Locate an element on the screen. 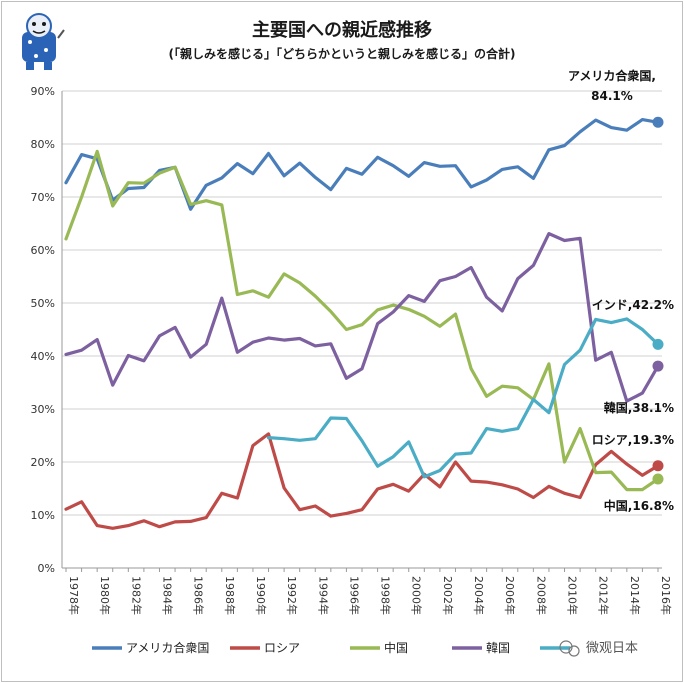 Image resolution: width=684 pixels, height=683 pixels. legend-item: 中国 is located at coordinates (379, 647).